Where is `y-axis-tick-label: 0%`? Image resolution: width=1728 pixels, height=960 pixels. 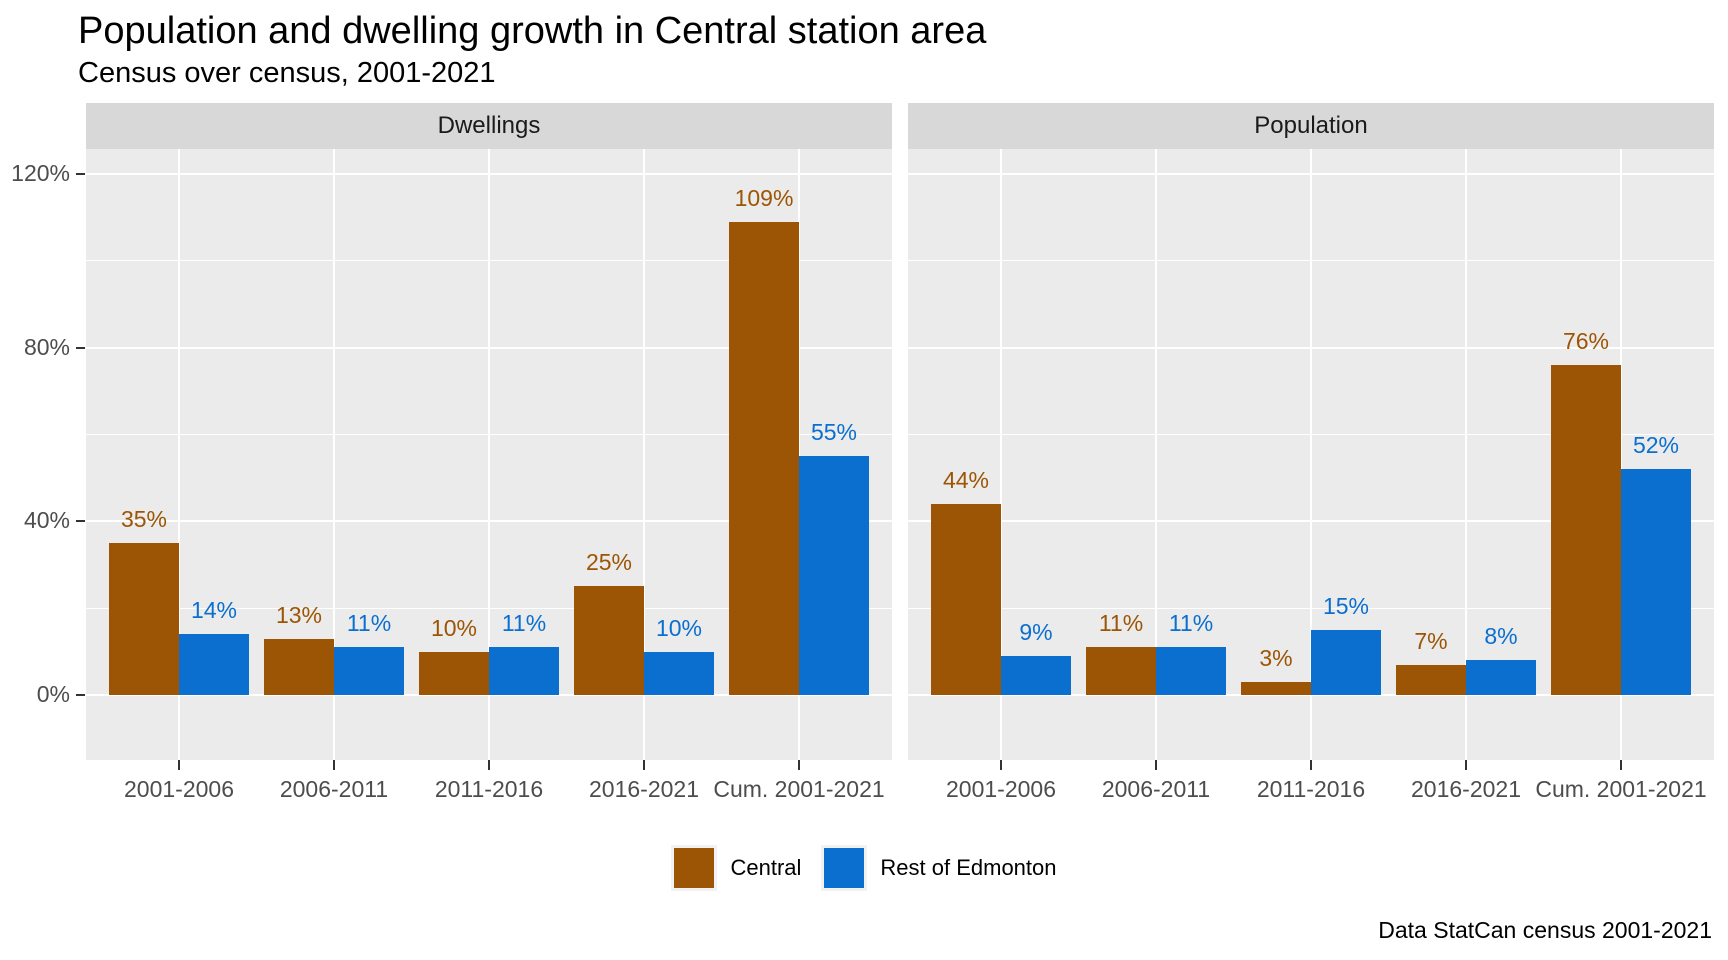 y-axis-tick-label: 0% is located at coordinates (53, 694).